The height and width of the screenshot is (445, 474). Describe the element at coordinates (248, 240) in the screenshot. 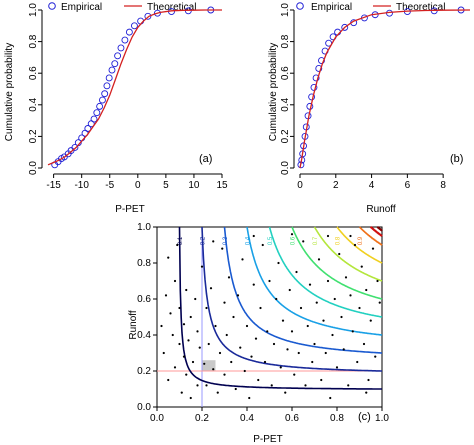

I see `contour-label: 0.4` at that location.